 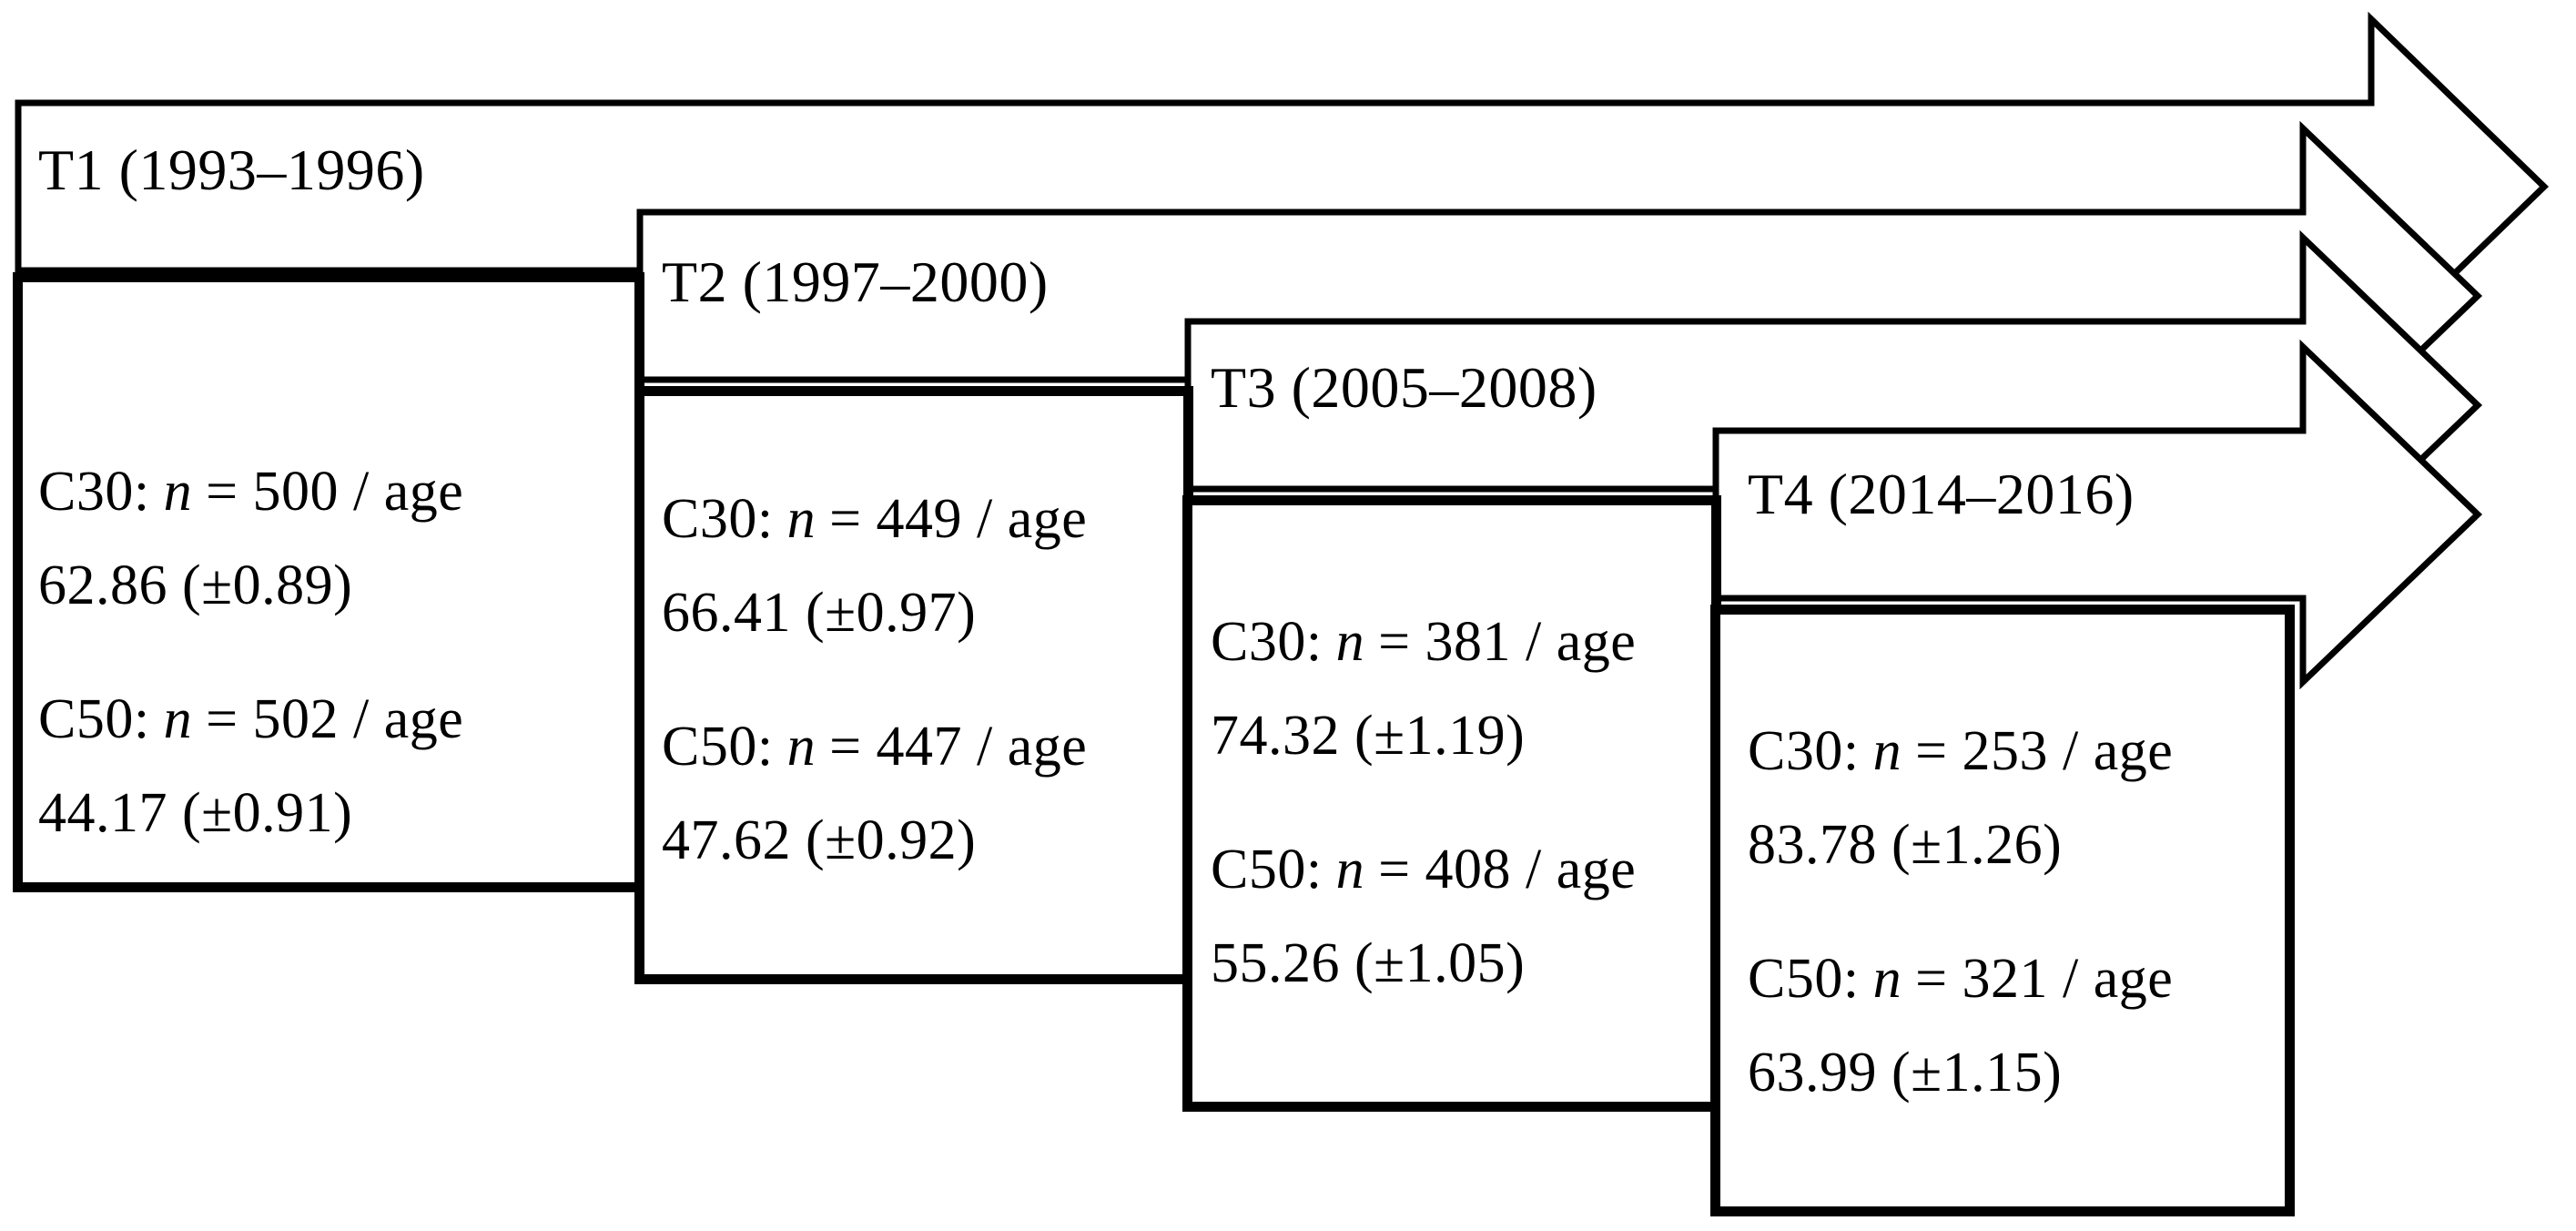 I want to click on t3-stats-box, so click(x=1451, y=803).